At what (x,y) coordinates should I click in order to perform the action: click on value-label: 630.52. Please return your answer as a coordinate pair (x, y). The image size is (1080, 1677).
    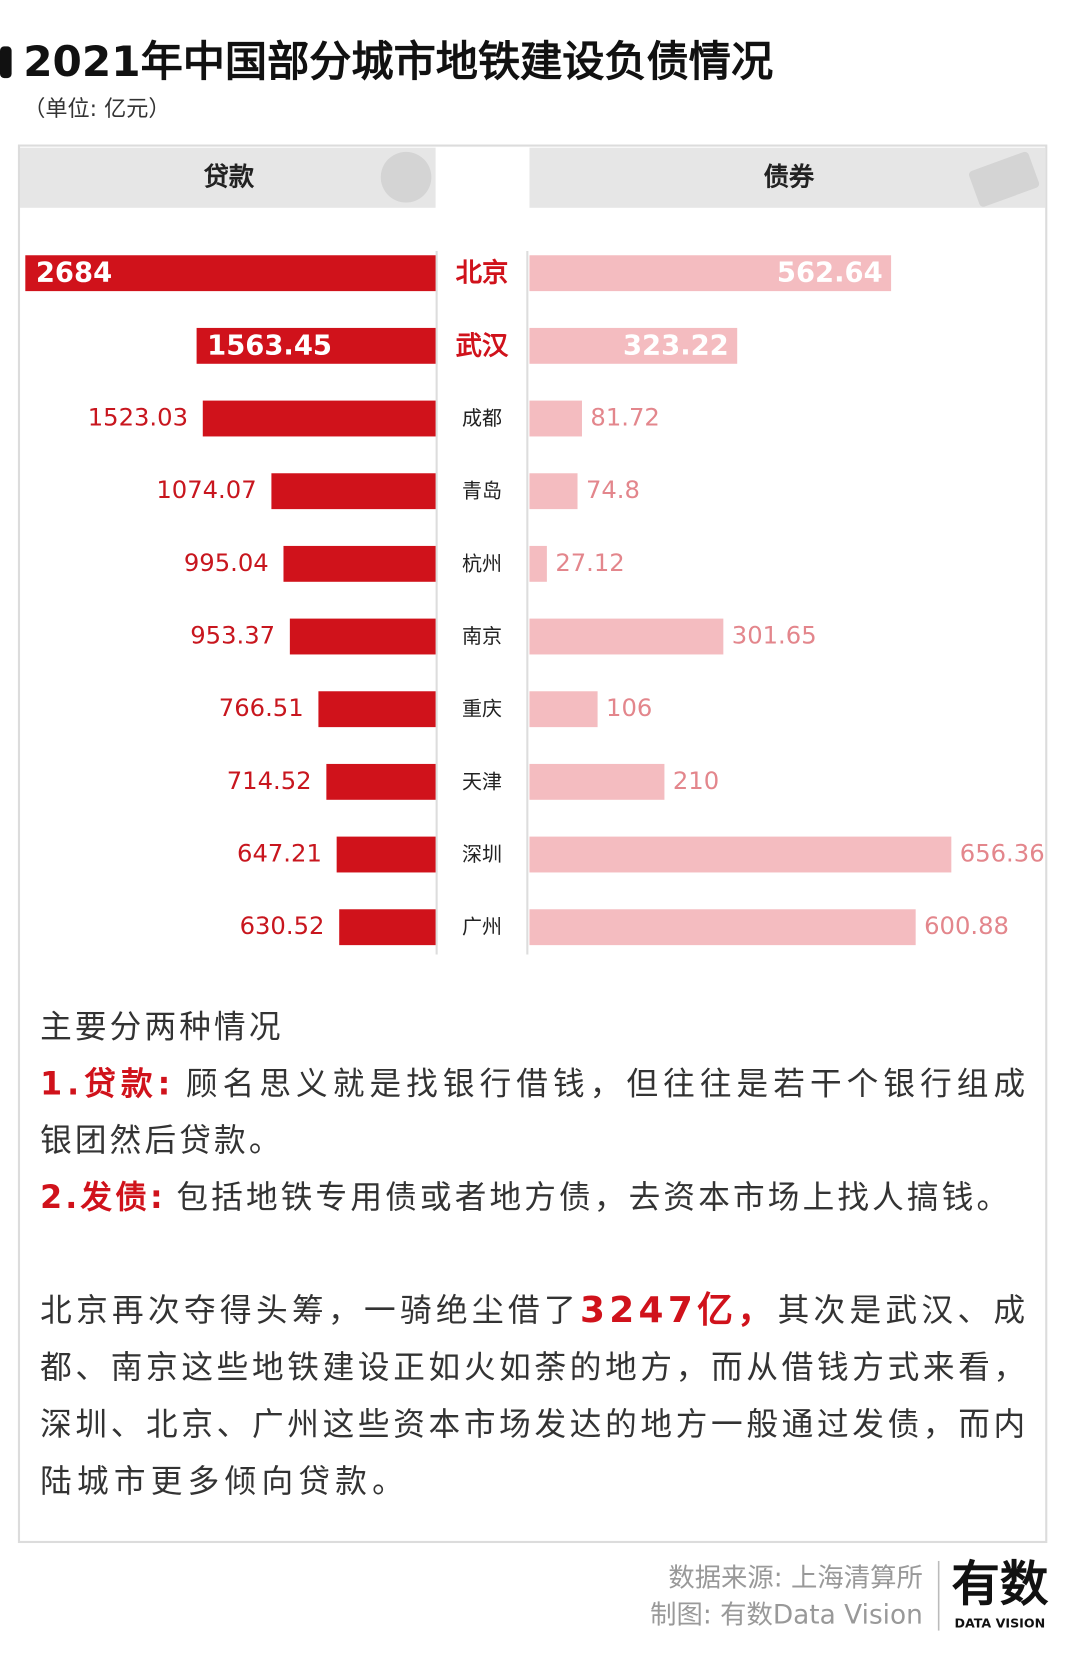
    Looking at the image, I should click on (282, 925).